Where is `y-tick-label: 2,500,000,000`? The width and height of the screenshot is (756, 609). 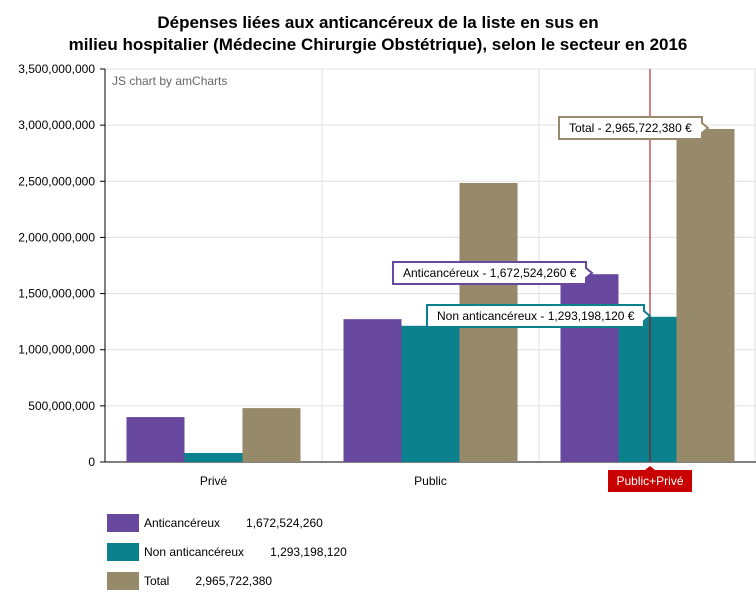
y-tick-label: 2,500,000,000 is located at coordinates (56, 181).